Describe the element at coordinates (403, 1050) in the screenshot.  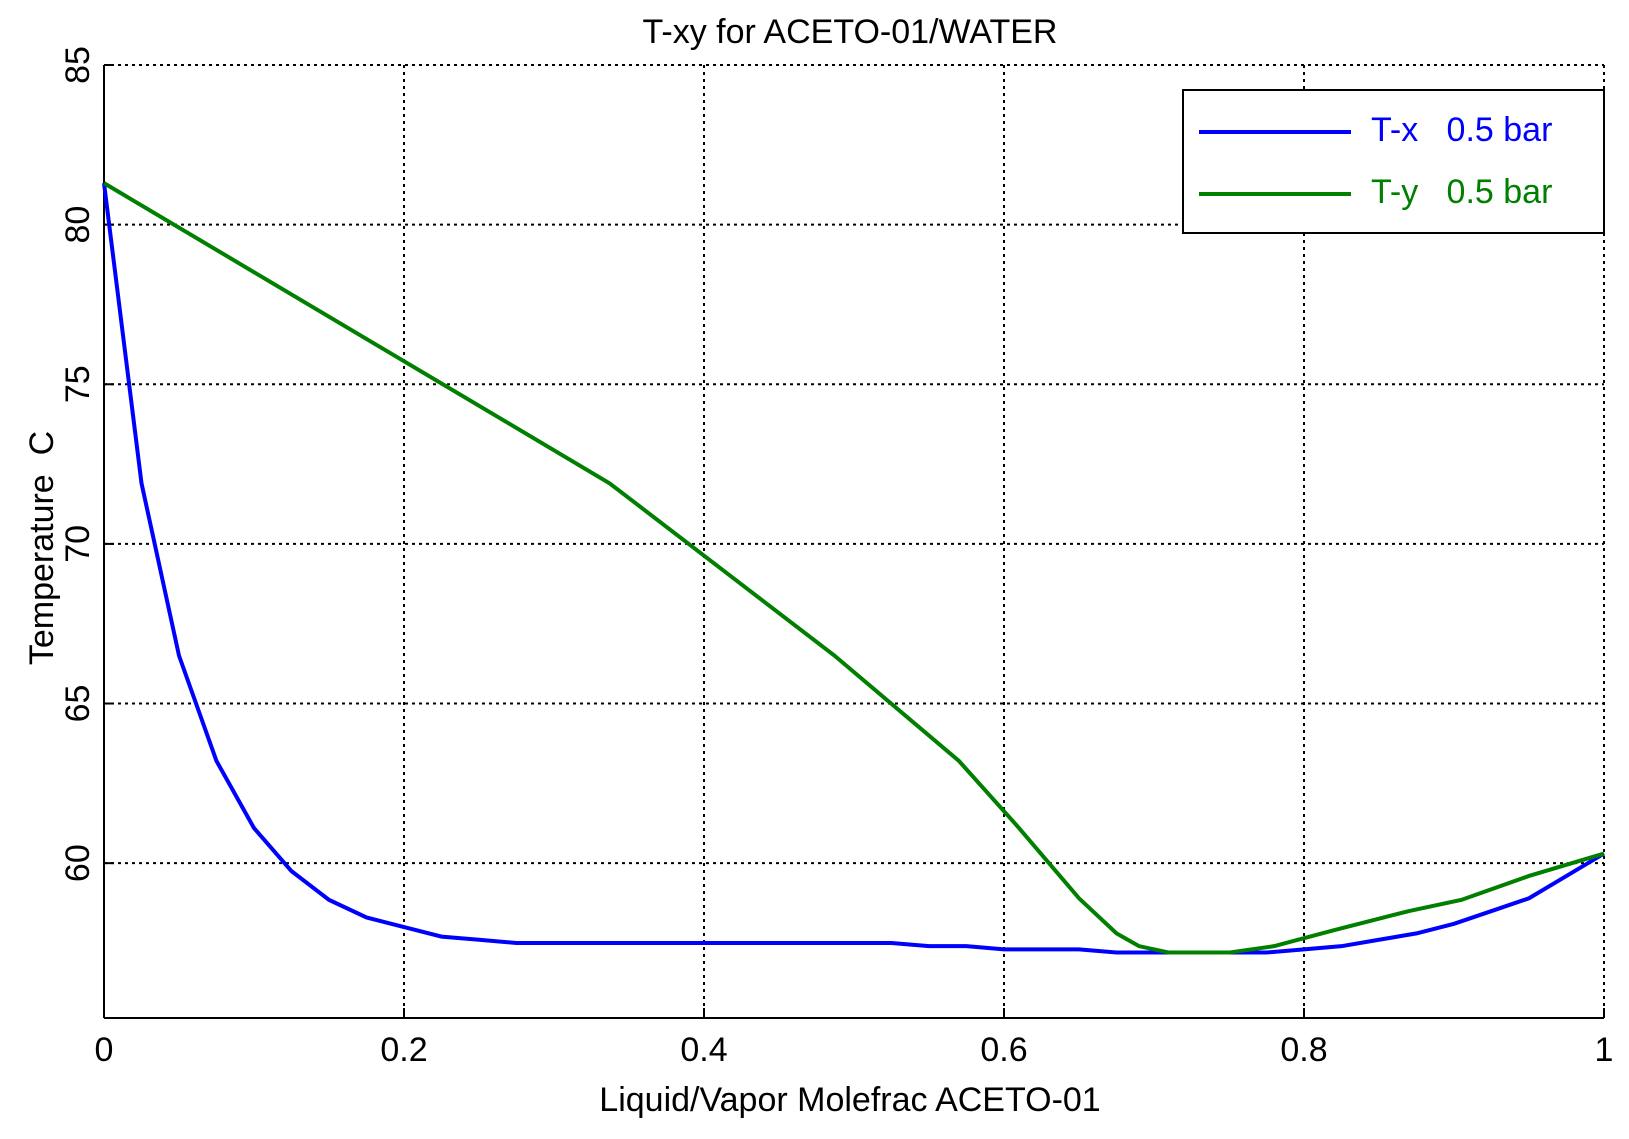
I see `x-tick-label: 0.2` at that location.